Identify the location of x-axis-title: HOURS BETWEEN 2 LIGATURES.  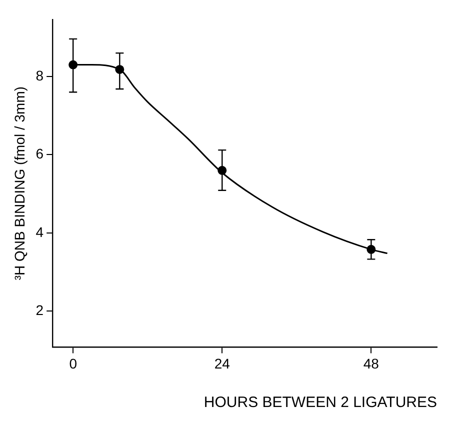
(320, 403).